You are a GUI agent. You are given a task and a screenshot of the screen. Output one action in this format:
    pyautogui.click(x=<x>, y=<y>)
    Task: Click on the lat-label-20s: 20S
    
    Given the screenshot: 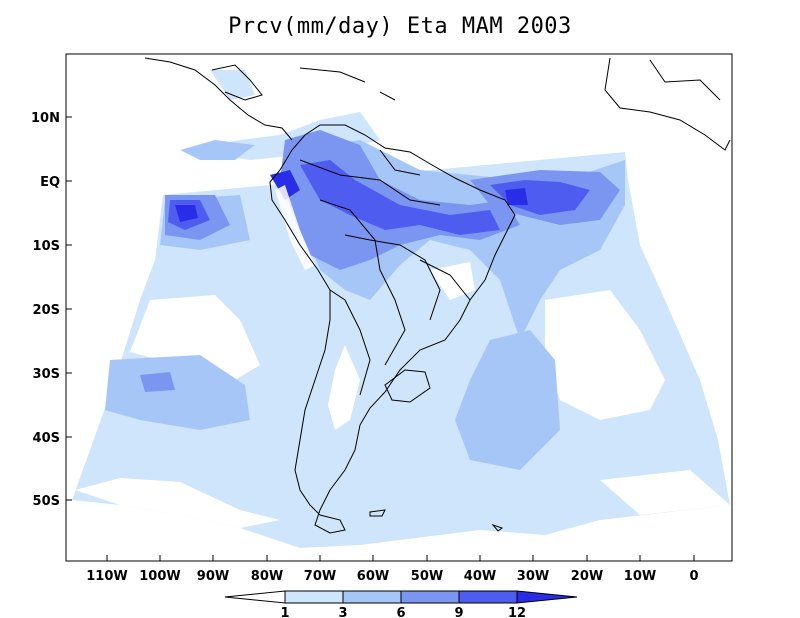 What is the action you would take?
    pyautogui.click(x=46, y=310)
    